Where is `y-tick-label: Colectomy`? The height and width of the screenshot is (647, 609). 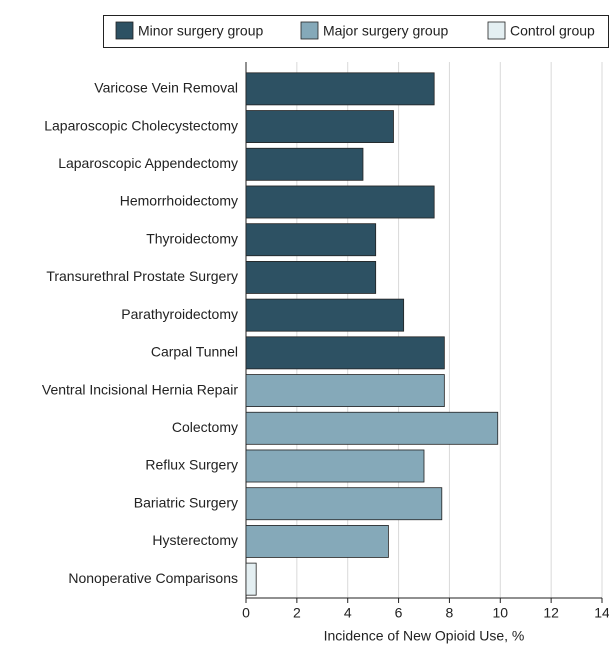
y-tick-label: Colectomy is located at coordinates (205, 427).